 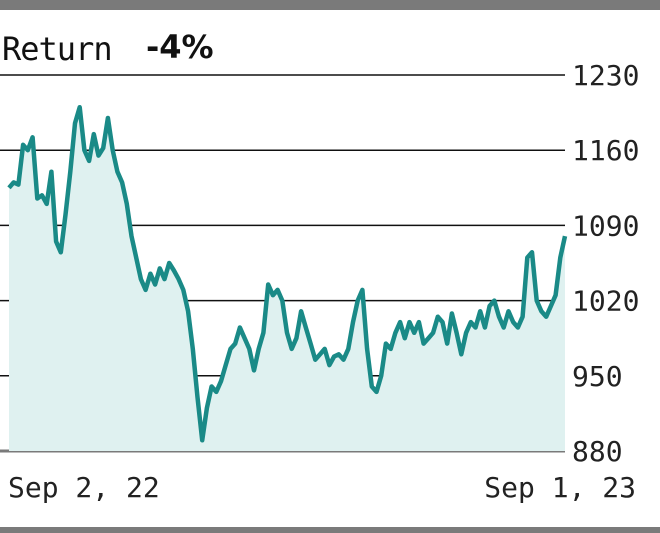 I want to click on y-axis-ticks: 880 950 1020 1090 1160 1230, so click(x=605, y=263).